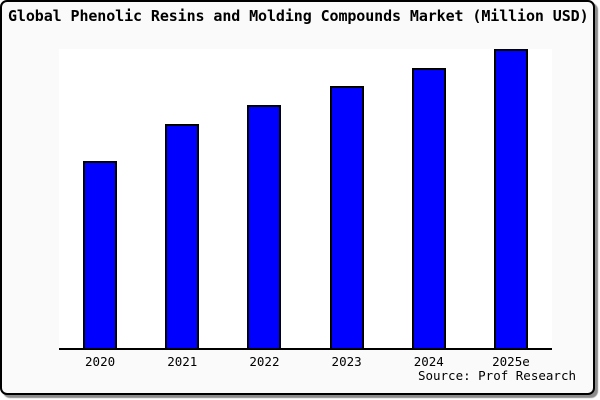 The width and height of the screenshot is (600, 400). What do you see at coordinates (100, 361) in the screenshot?
I see `x-tick-label-2020: 2020` at bounding box center [100, 361].